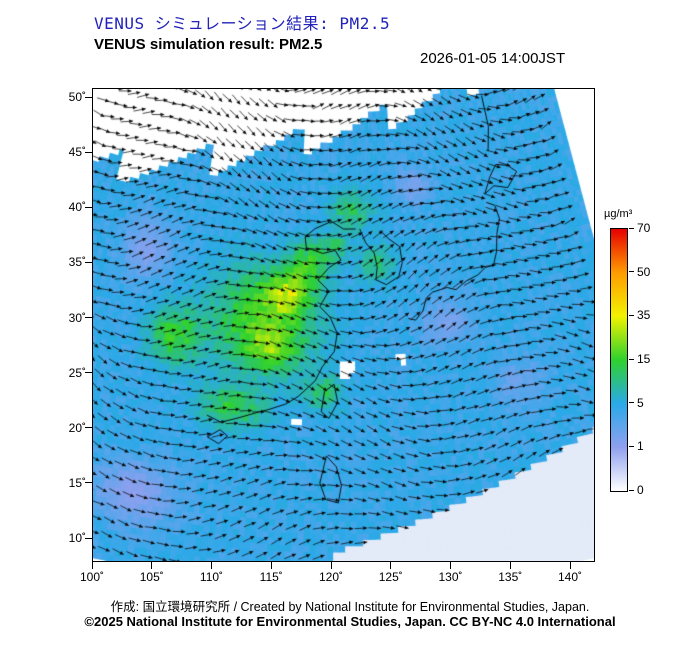  Describe the element at coordinates (77, 427) in the screenshot. I see `lat-tick-label: 20˚` at that location.